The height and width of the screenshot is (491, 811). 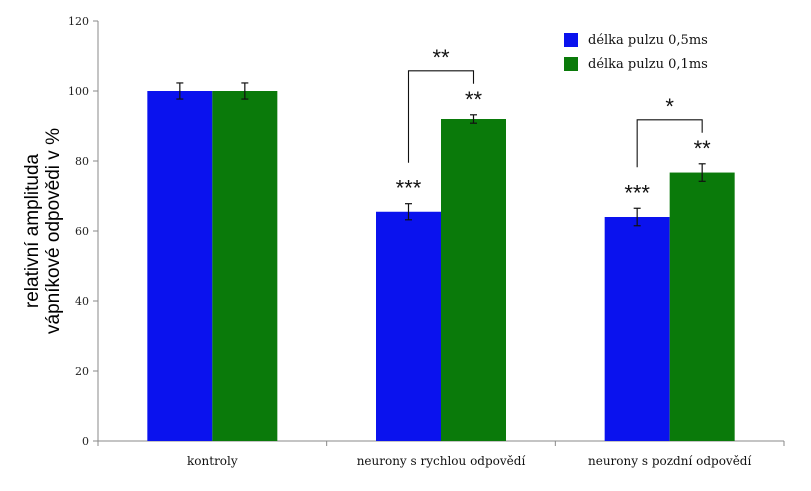 I want to click on y-axis-label-line: relativní amplituda, so click(x=32, y=230).